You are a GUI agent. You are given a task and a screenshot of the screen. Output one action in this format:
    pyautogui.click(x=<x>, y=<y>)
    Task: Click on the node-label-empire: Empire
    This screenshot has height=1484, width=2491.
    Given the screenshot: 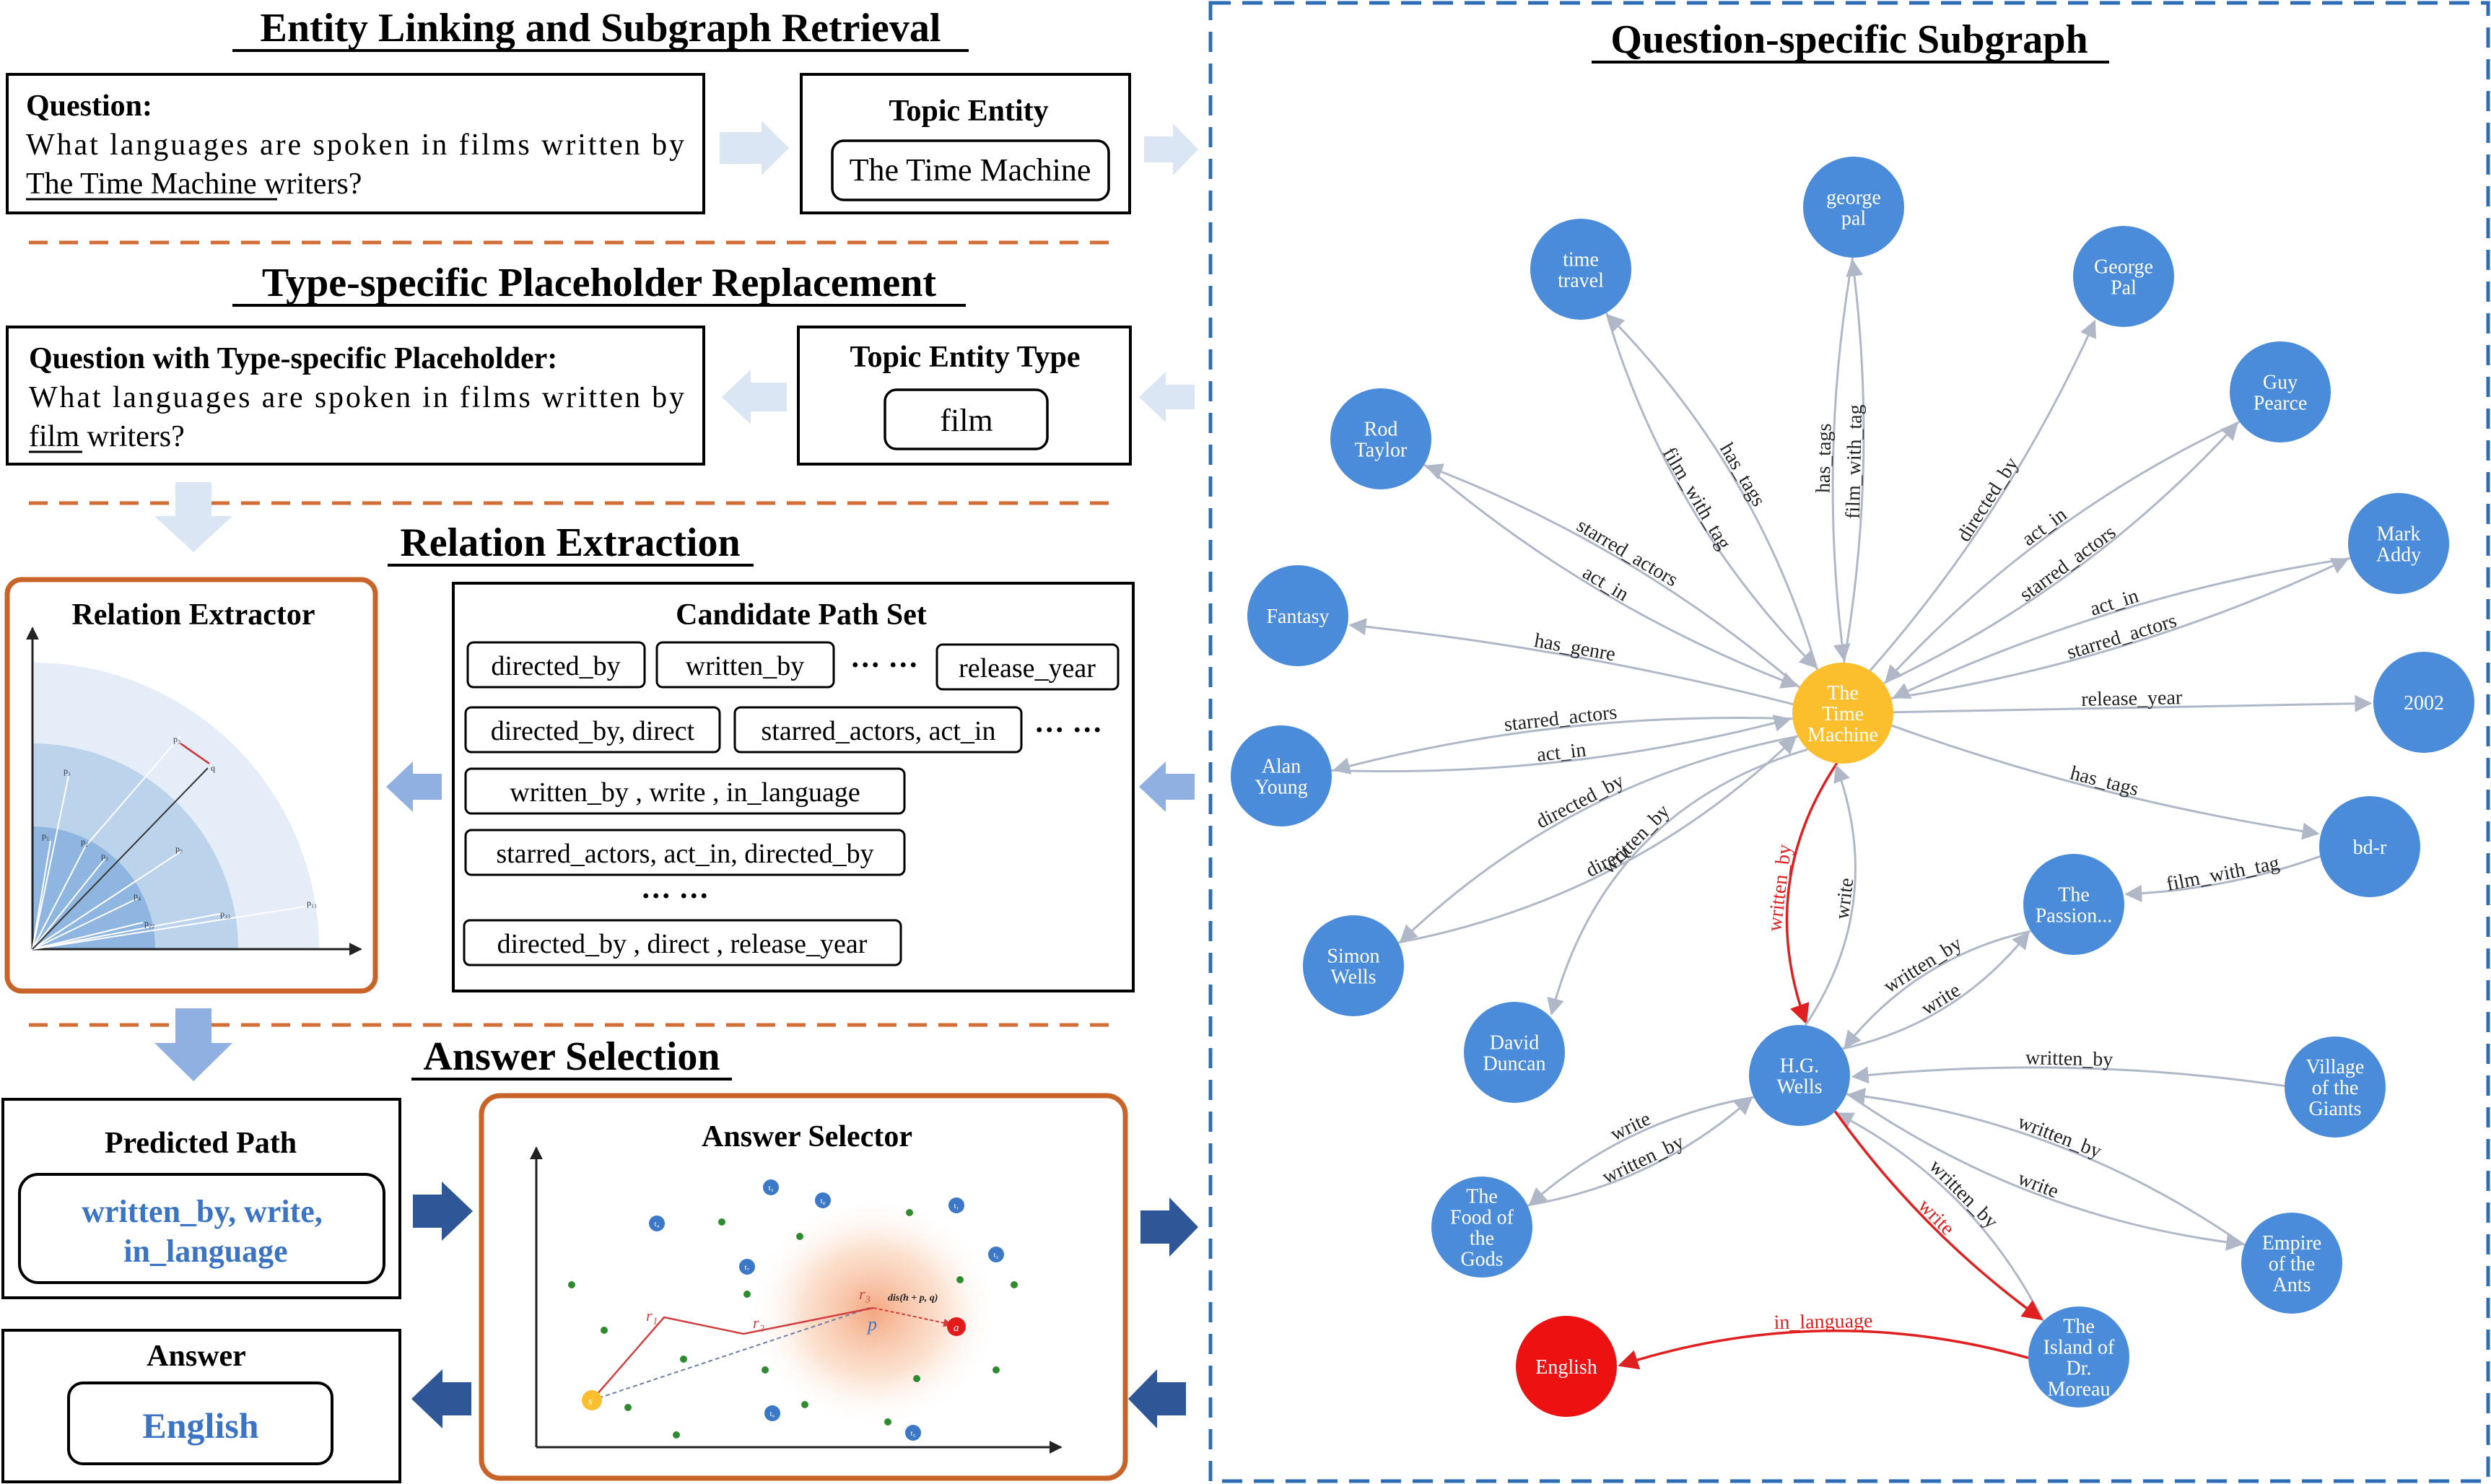 What is the action you would take?
    pyautogui.click(x=2291, y=1243)
    